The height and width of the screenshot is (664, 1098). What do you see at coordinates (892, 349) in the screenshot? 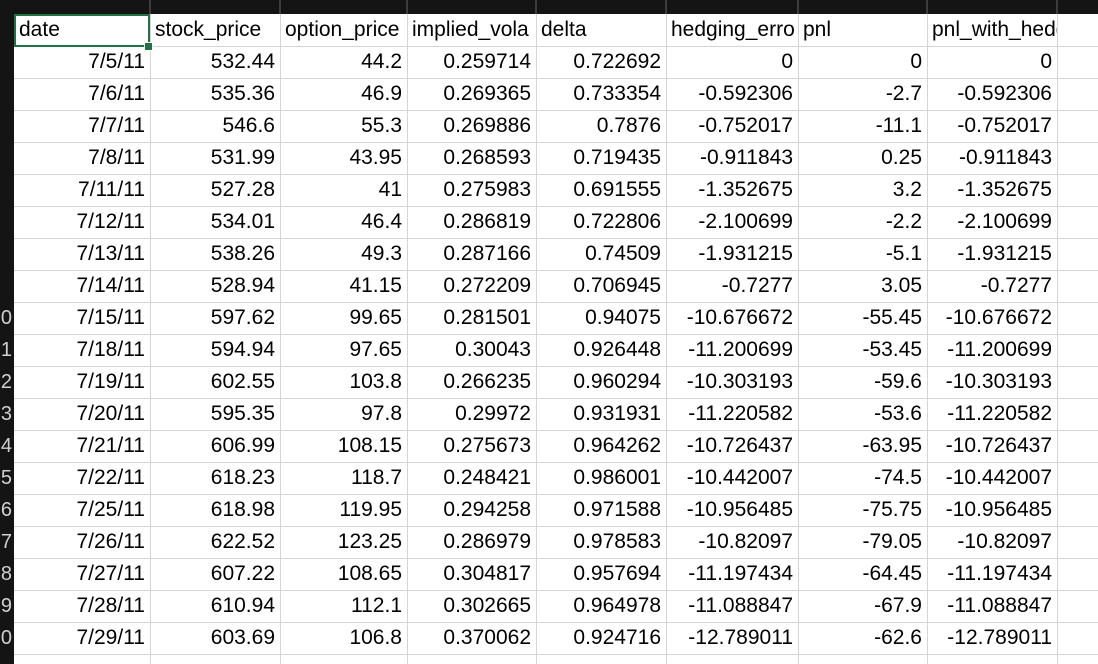
I see `table-cell: -53.45` at bounding box center [892, 349].